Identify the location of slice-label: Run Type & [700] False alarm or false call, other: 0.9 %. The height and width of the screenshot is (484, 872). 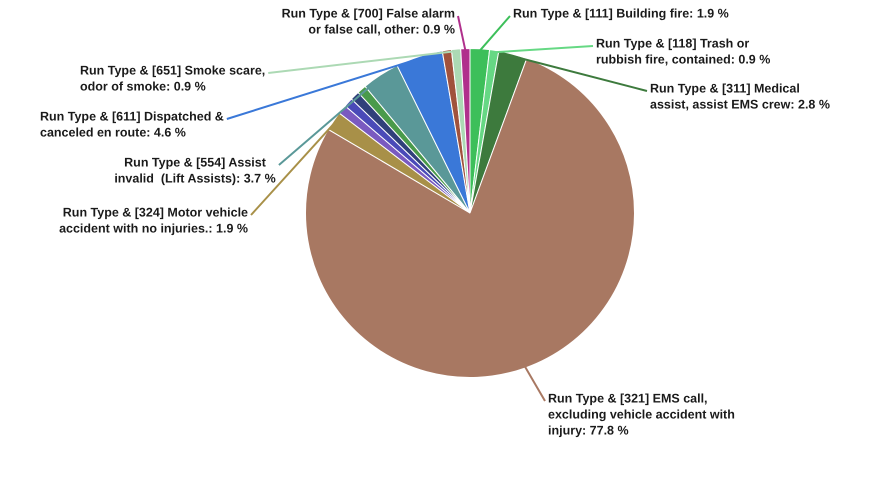
(368, 21).